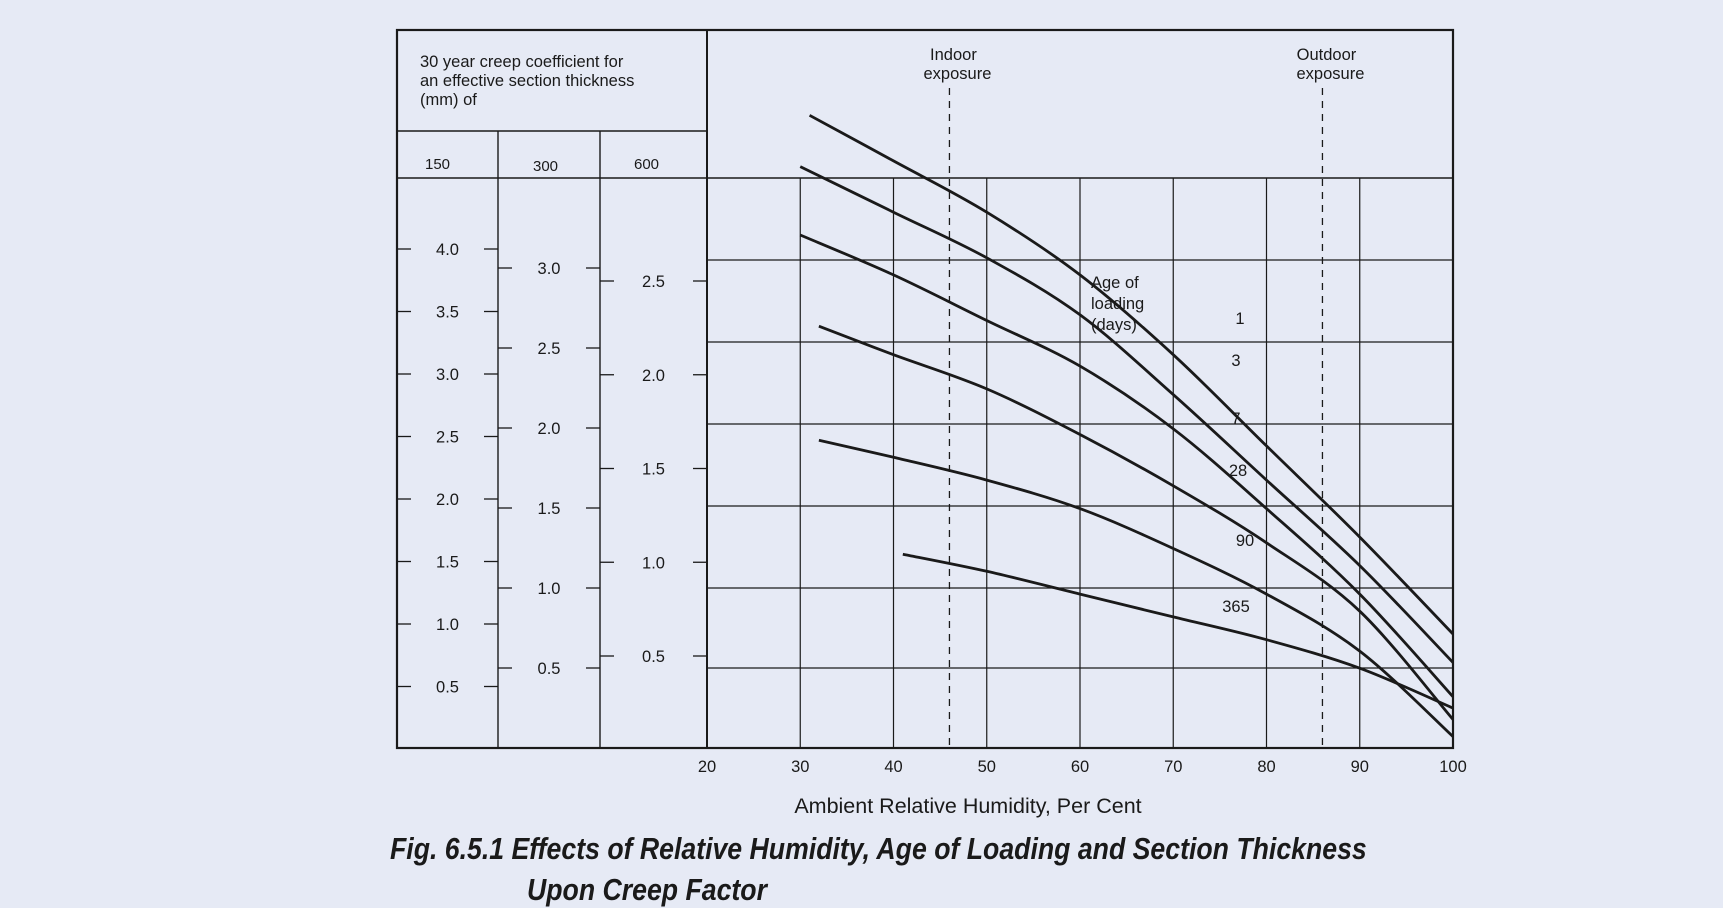  What do you see at coordinates (1235, 361) in the screenshot?
I see `curve-label-3: 3` at bounding box center [1235, 361].